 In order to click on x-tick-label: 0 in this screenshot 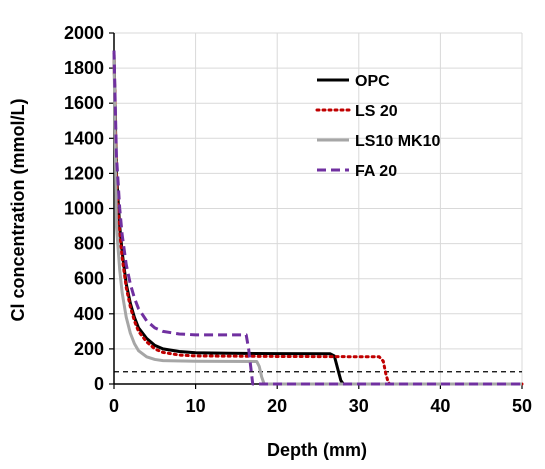, I will do `click(114, 406)`.